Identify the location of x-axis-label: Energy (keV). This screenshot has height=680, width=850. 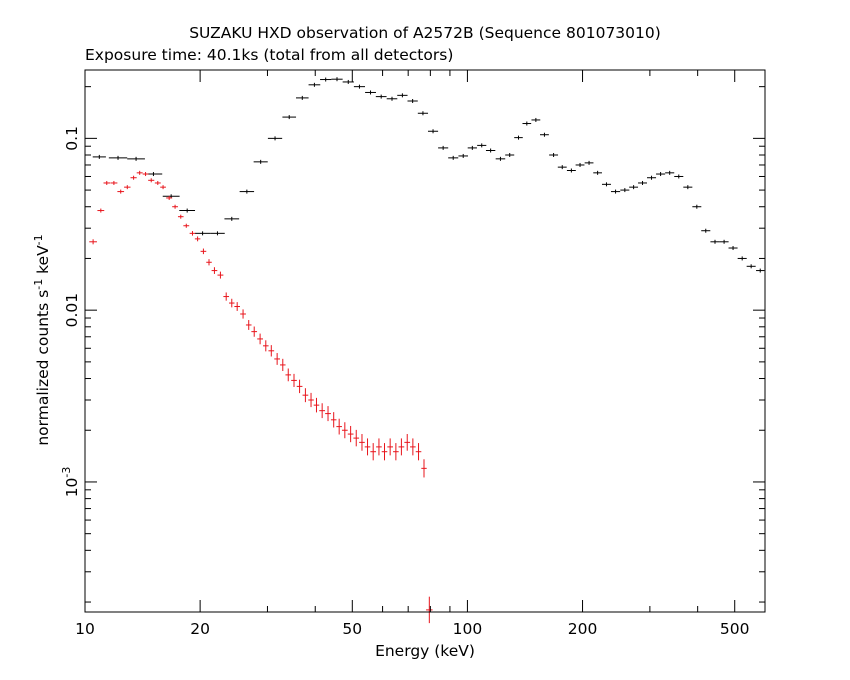
(425, 651).